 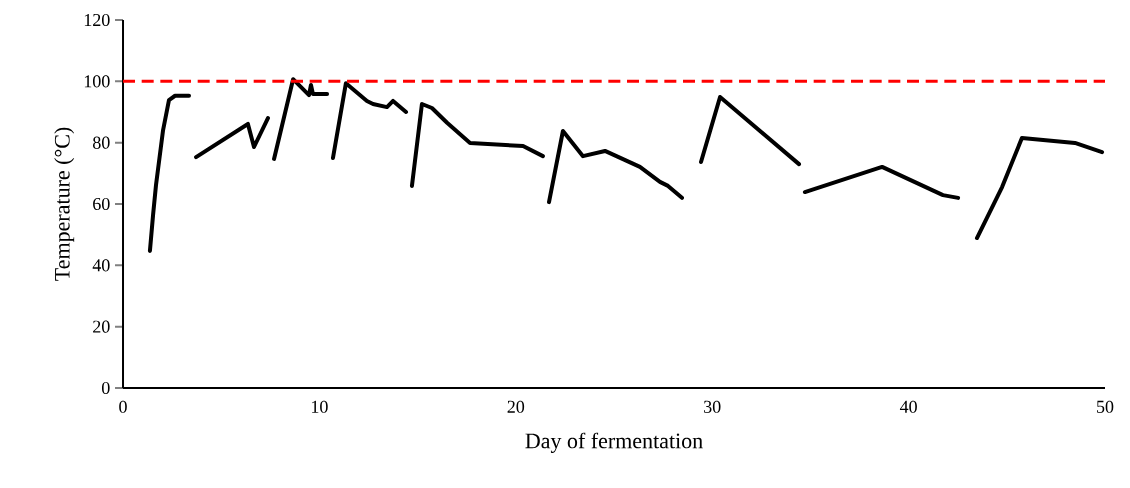 I want to click on y-tick-label: 80, so click(x=101, y=142).